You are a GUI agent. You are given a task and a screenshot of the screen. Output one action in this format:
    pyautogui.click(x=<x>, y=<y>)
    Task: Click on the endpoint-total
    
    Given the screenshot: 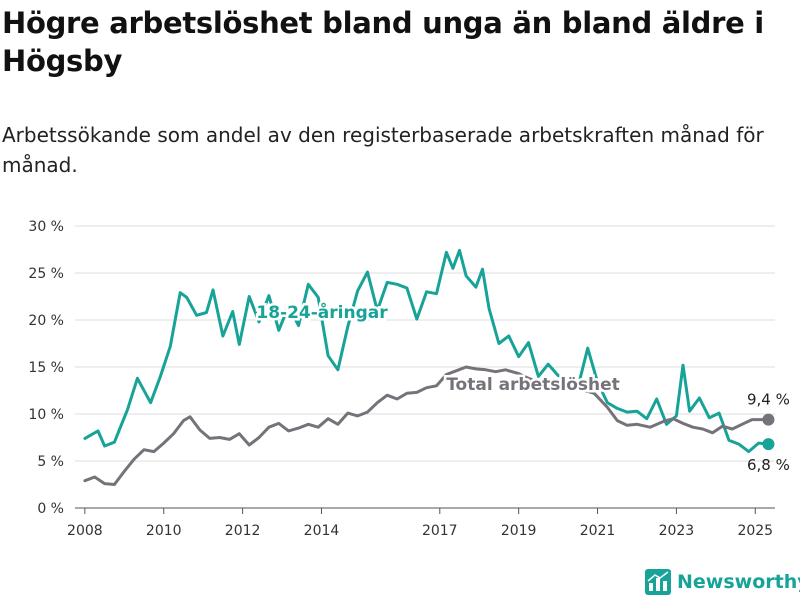 What is the action you would take?
    pyautogui.click(x=768, y=419)
    